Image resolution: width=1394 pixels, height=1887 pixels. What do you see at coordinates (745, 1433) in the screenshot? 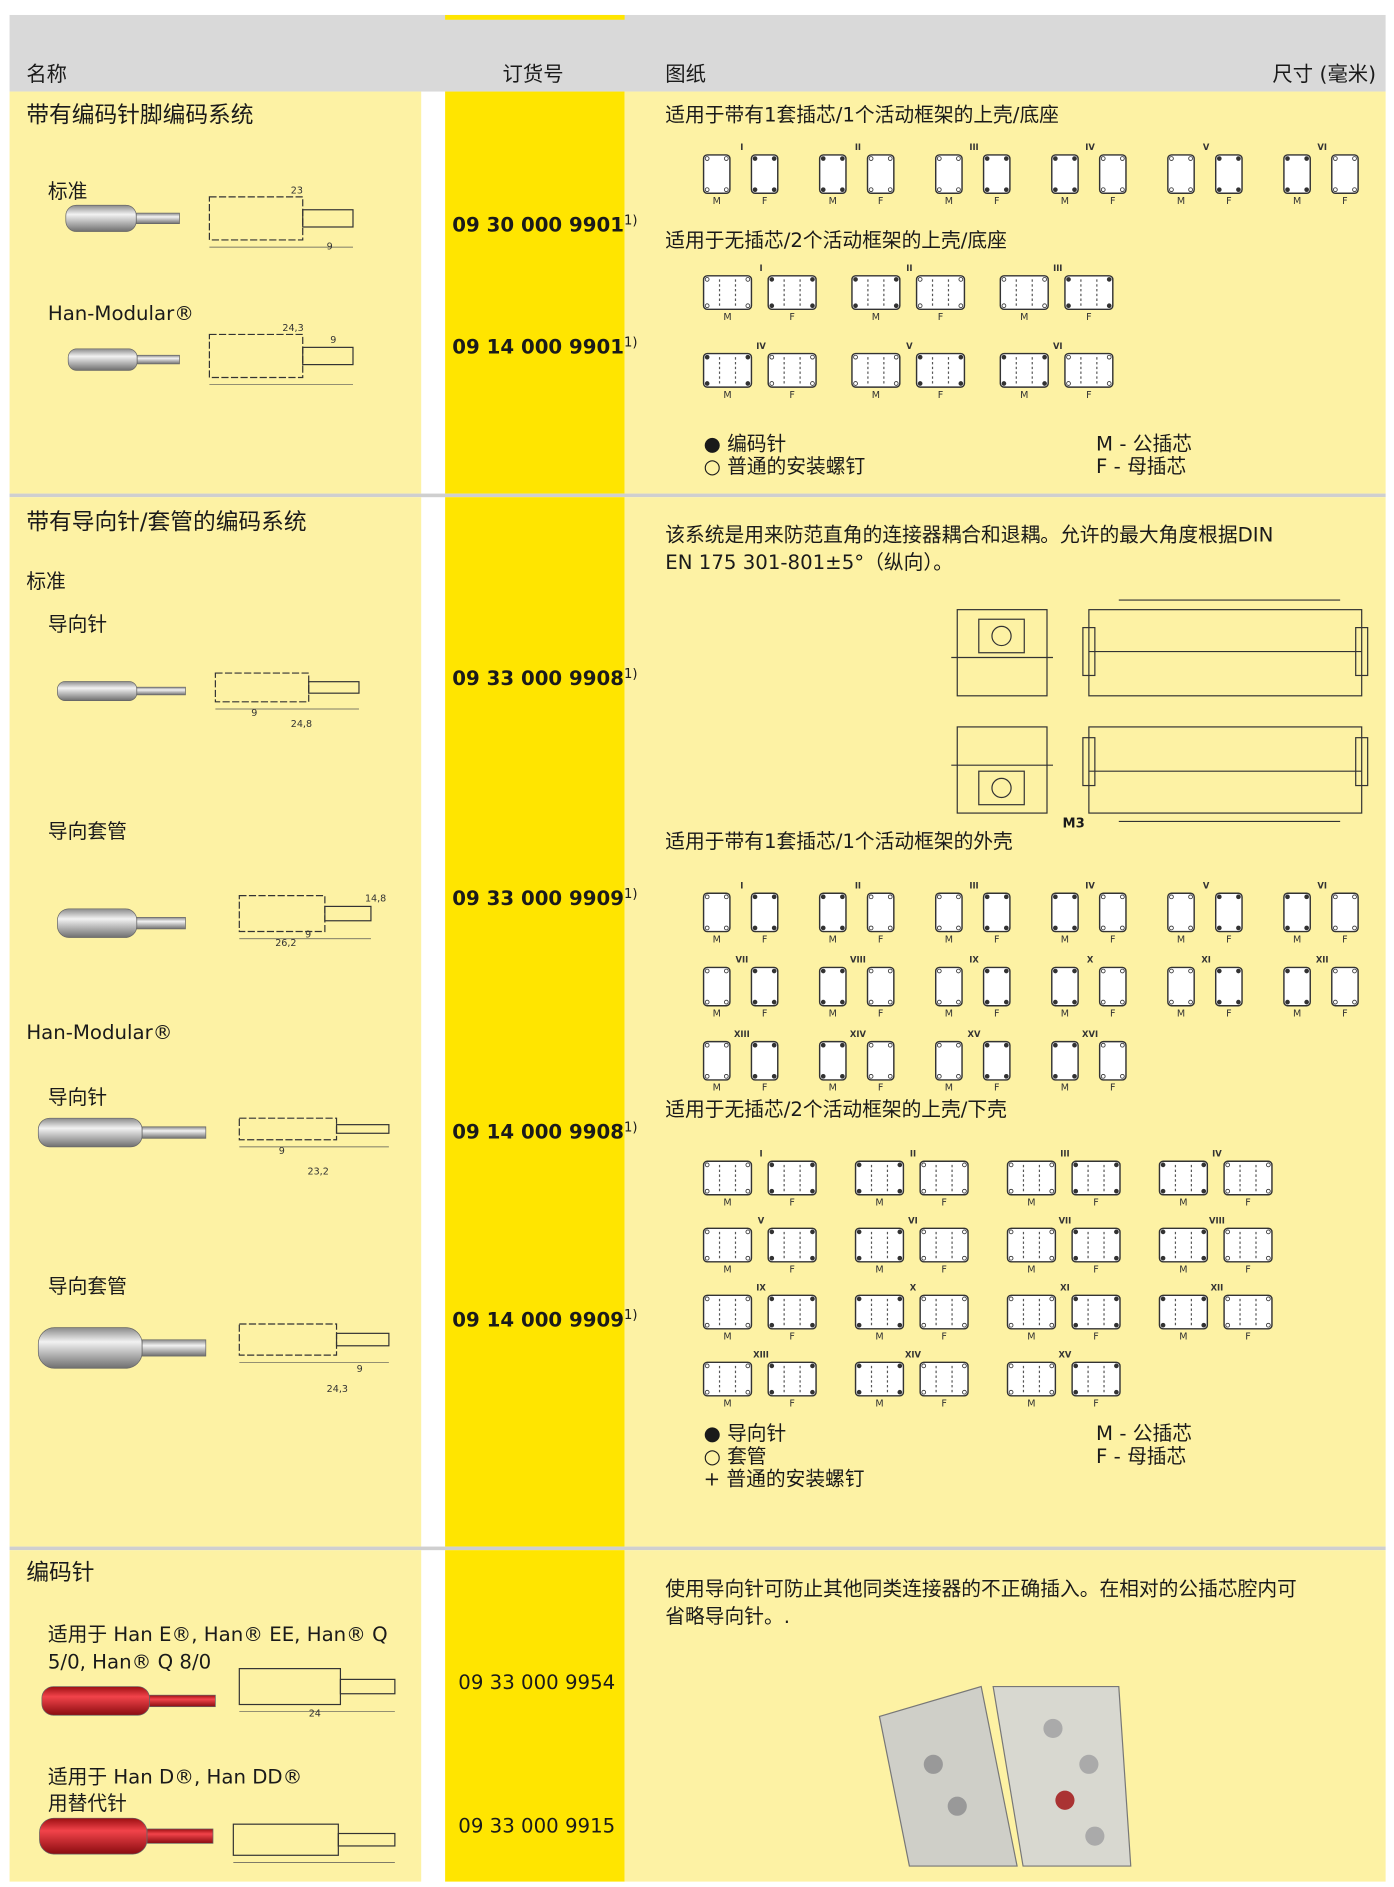
I see `legend: ● 导向针` at bounding box center [745, 1433].